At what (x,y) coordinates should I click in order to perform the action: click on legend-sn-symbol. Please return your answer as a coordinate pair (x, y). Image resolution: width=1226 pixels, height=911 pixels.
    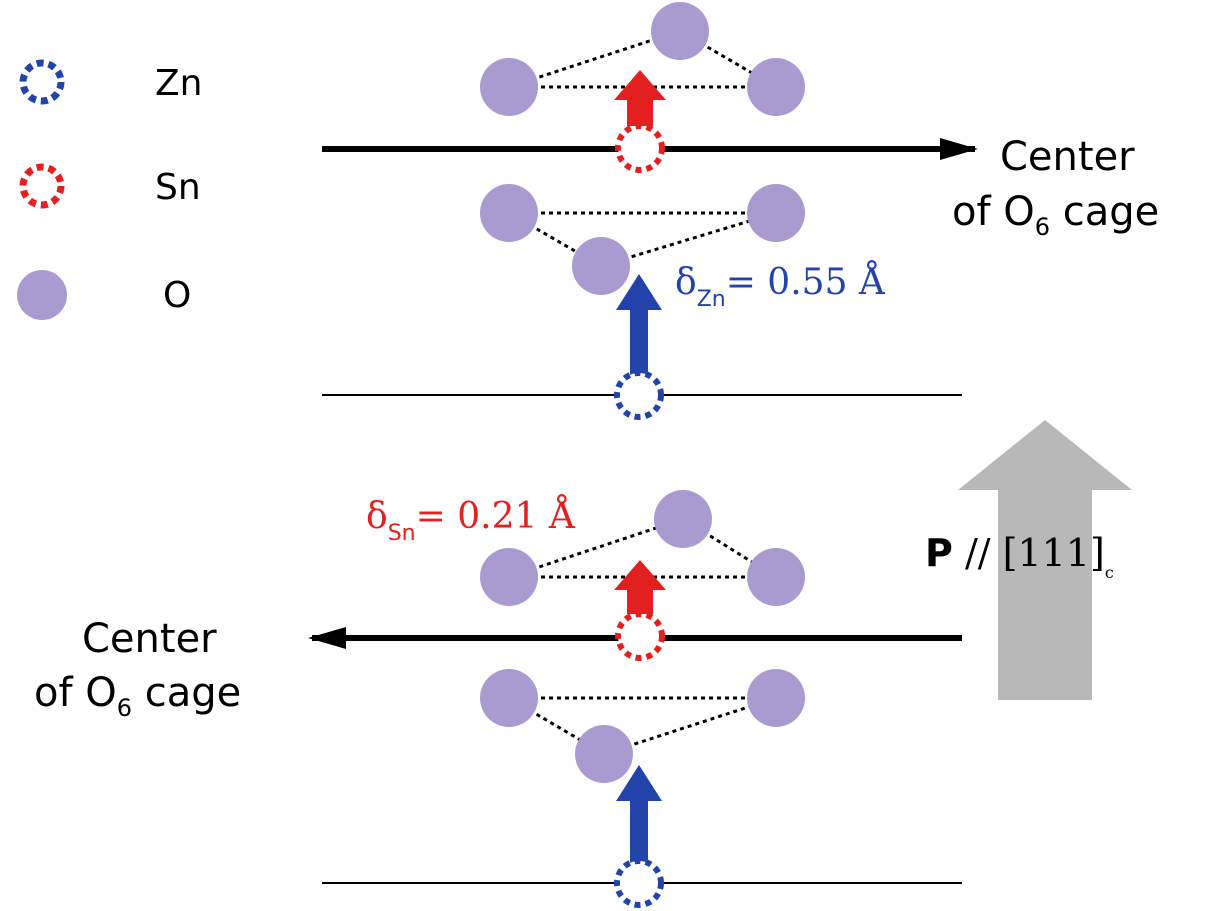
    Looking at the image, I should click on (42, 186).